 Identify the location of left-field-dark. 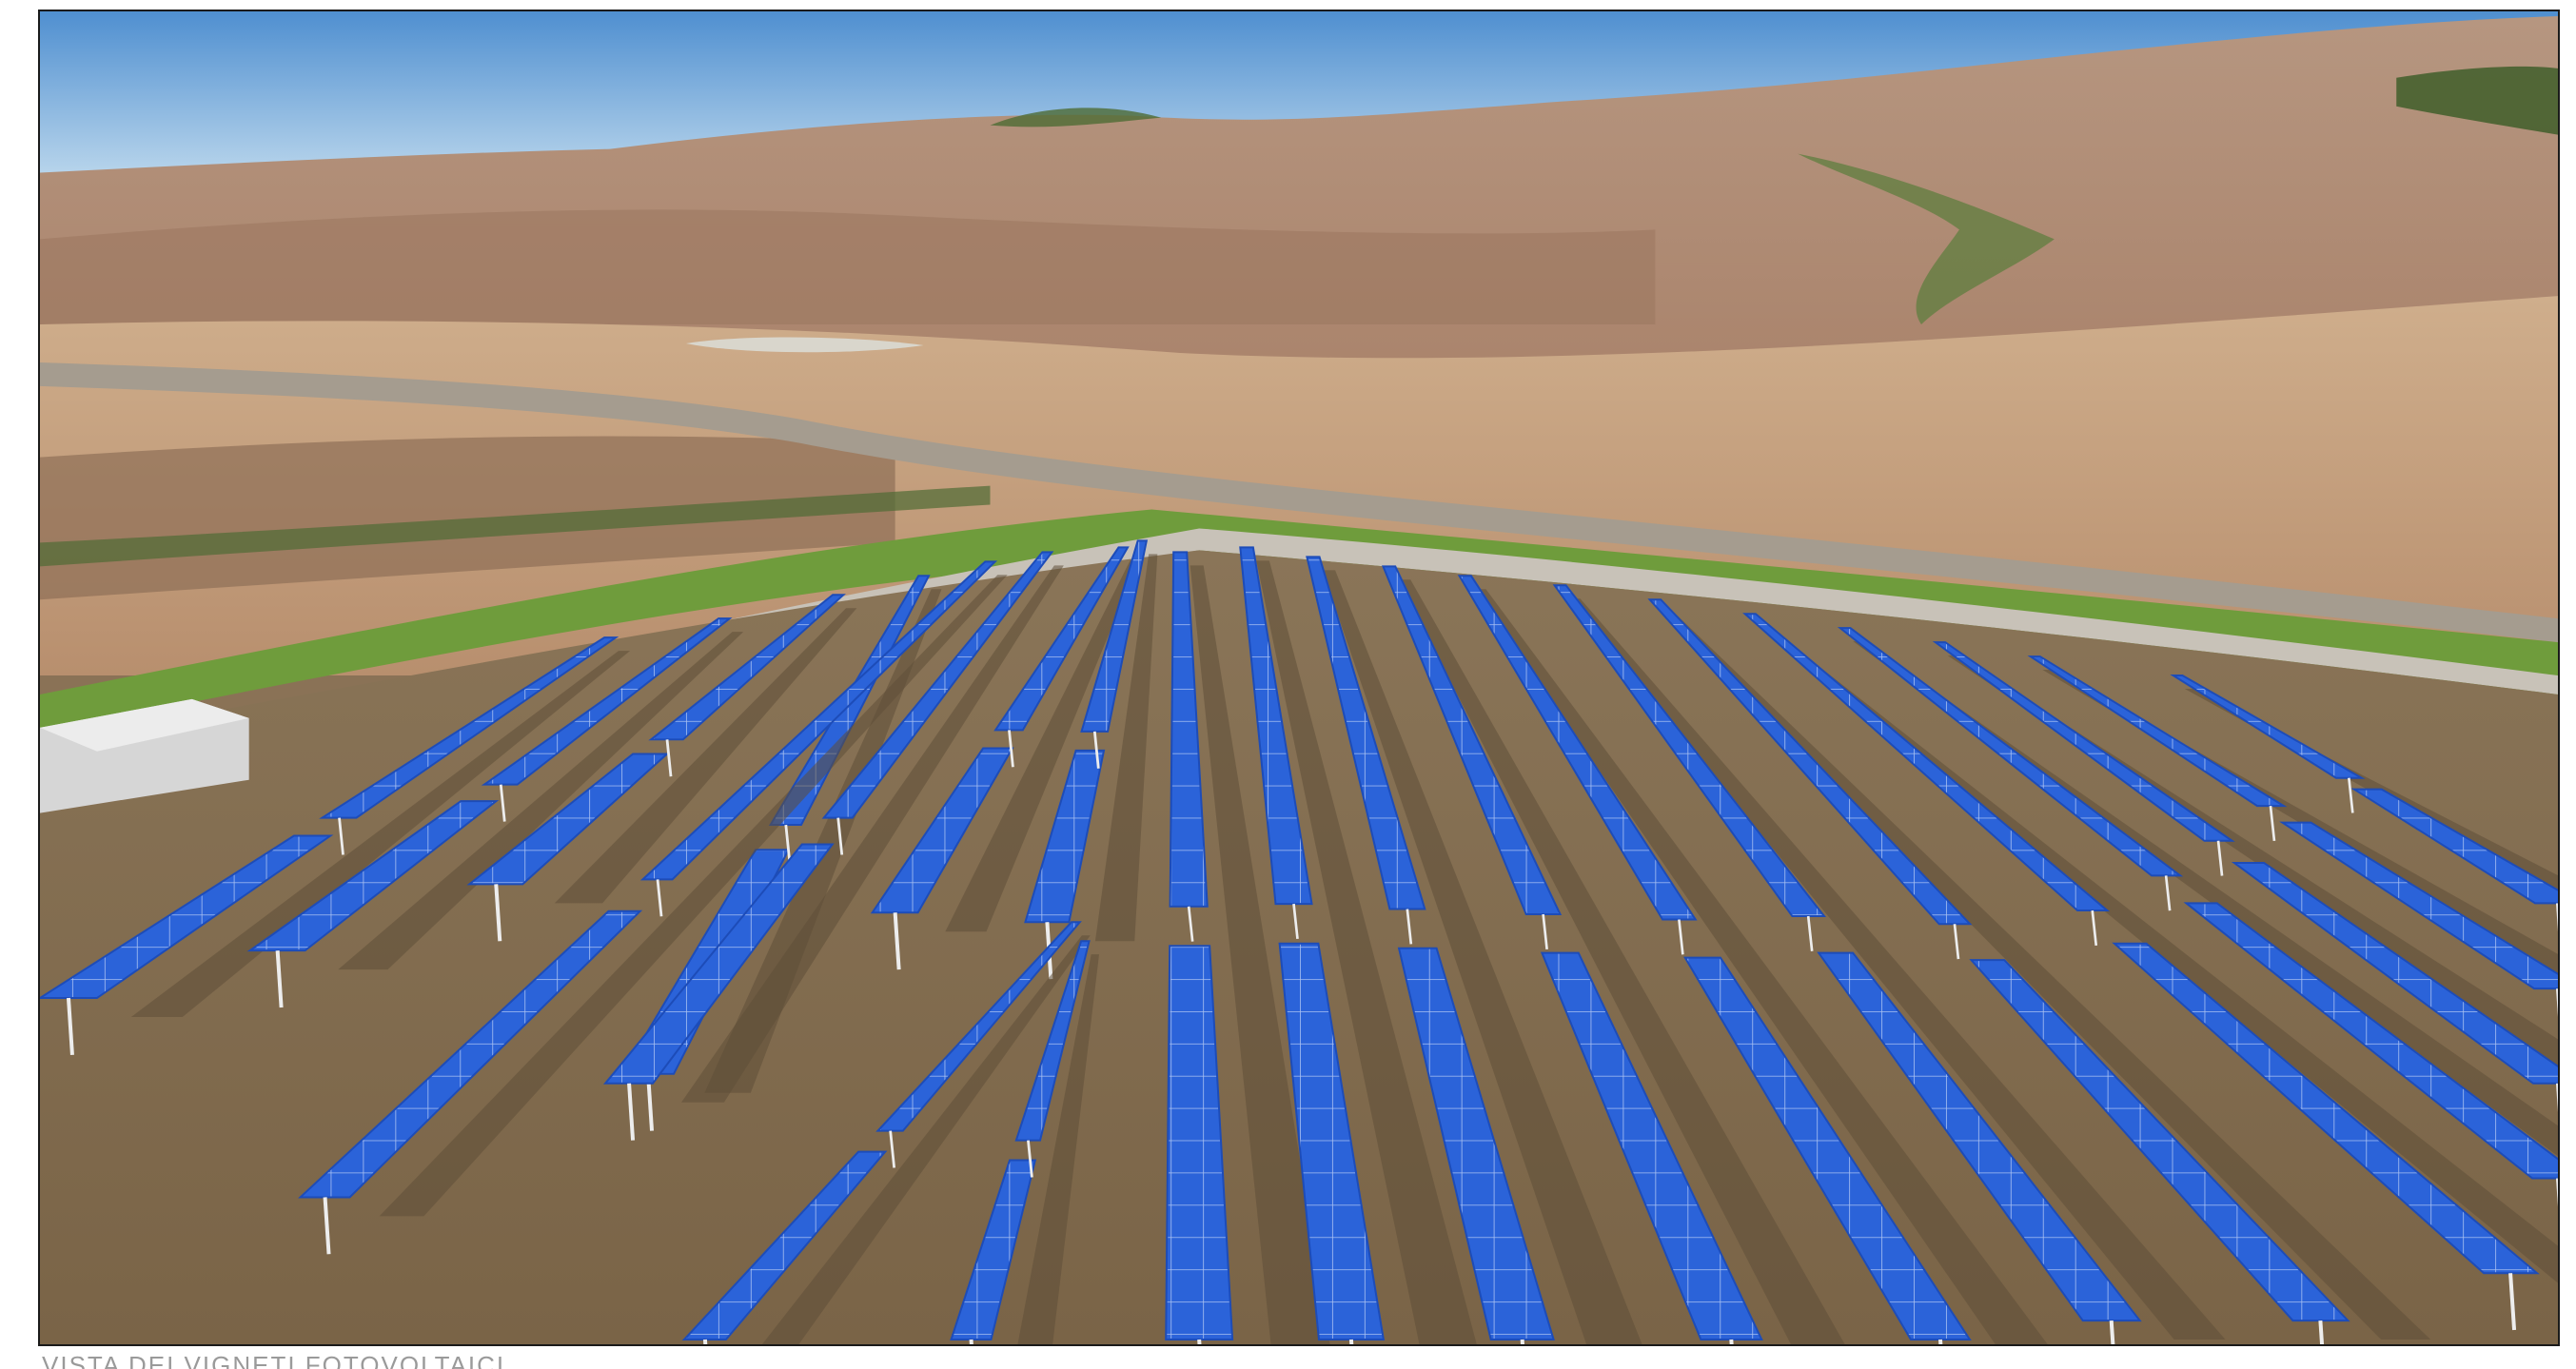
(467, 518).